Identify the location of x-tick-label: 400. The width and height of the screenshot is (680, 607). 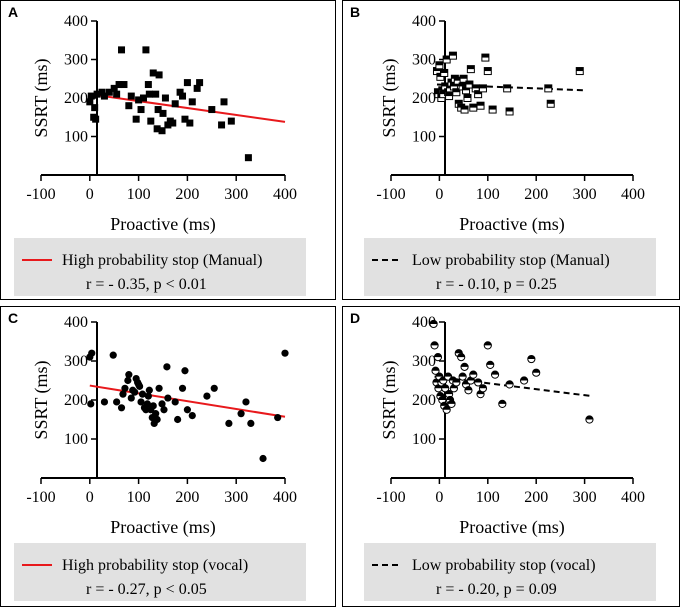
(285, 497).